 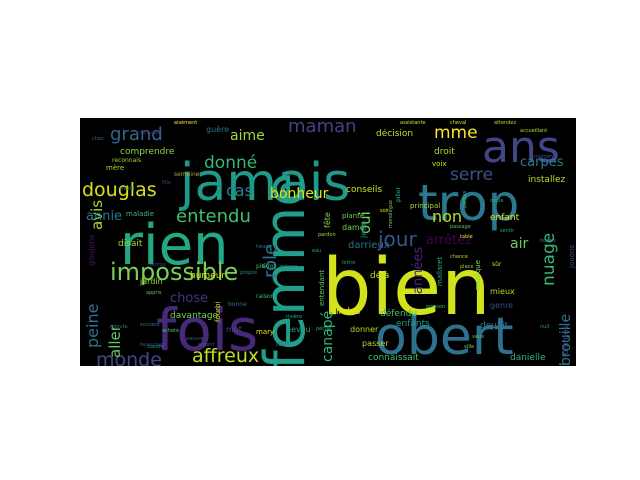 I want to click on cloud-word-123: eau, so click(x=316, y=251).